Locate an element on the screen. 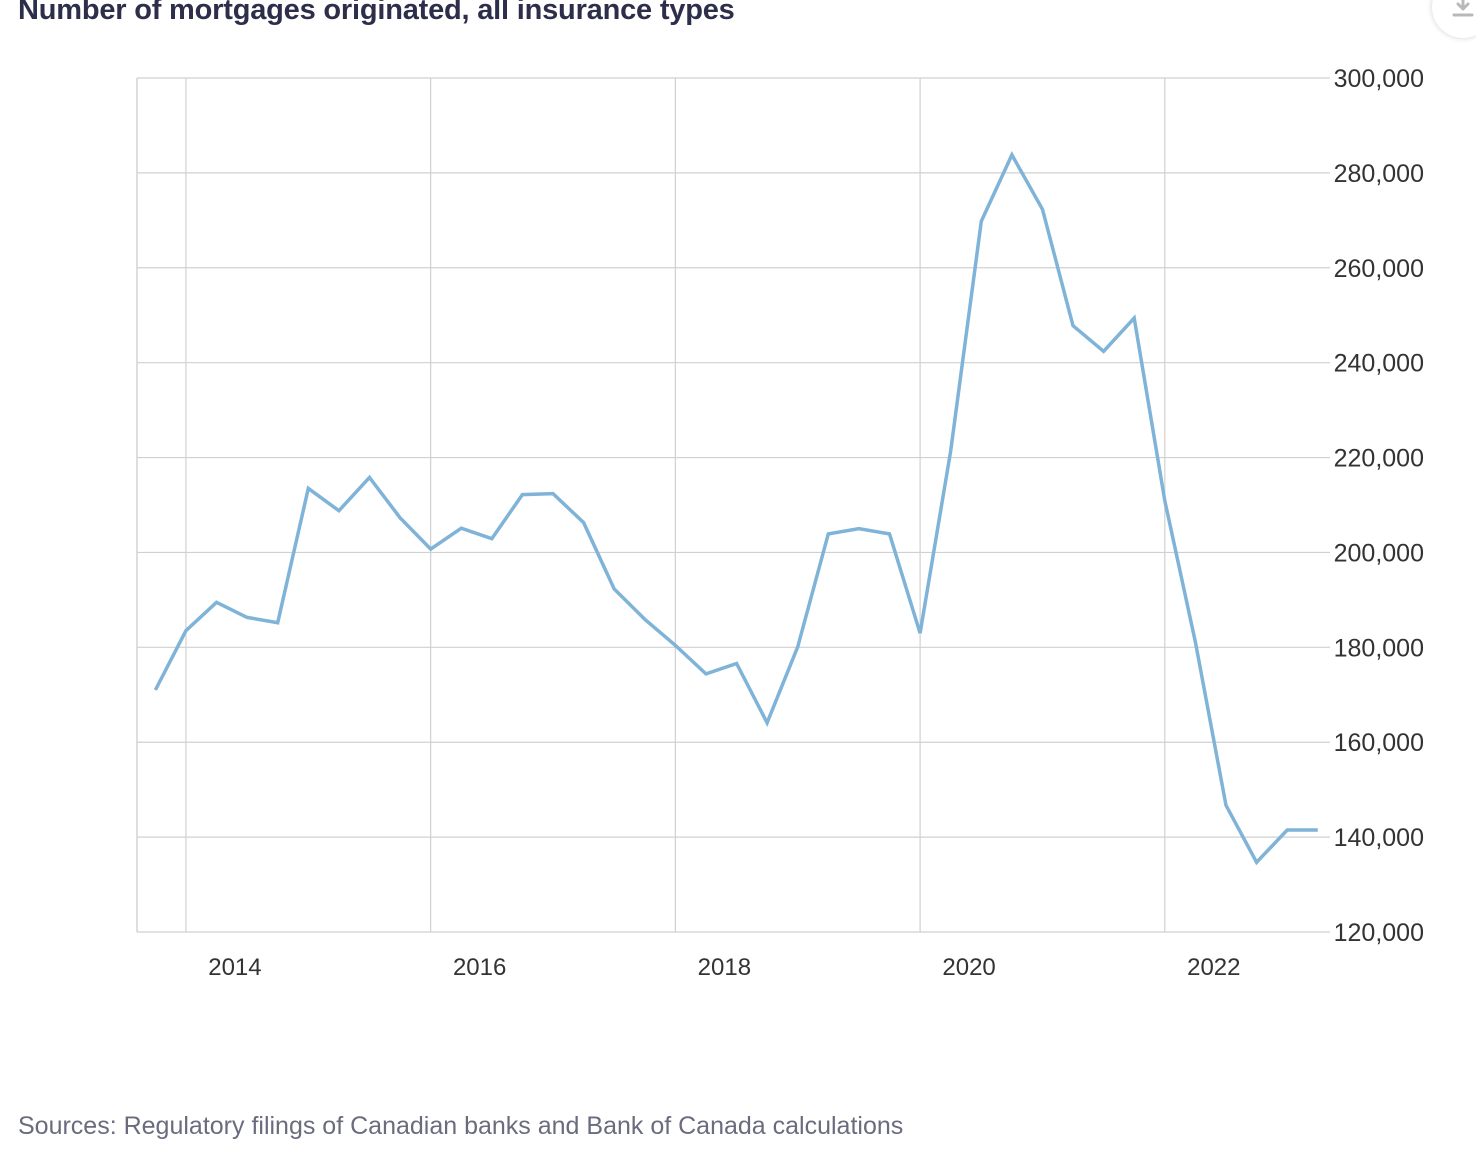  y-tick-label: 300,000 is located at coordinates (1379, 79).